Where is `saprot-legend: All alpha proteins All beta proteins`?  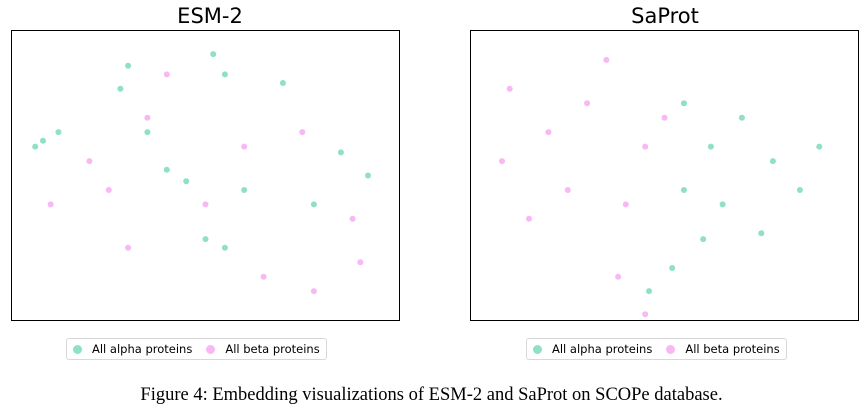 saprot-legend: All alpha proteins All beta proteins is located at coordinates (656, 349).